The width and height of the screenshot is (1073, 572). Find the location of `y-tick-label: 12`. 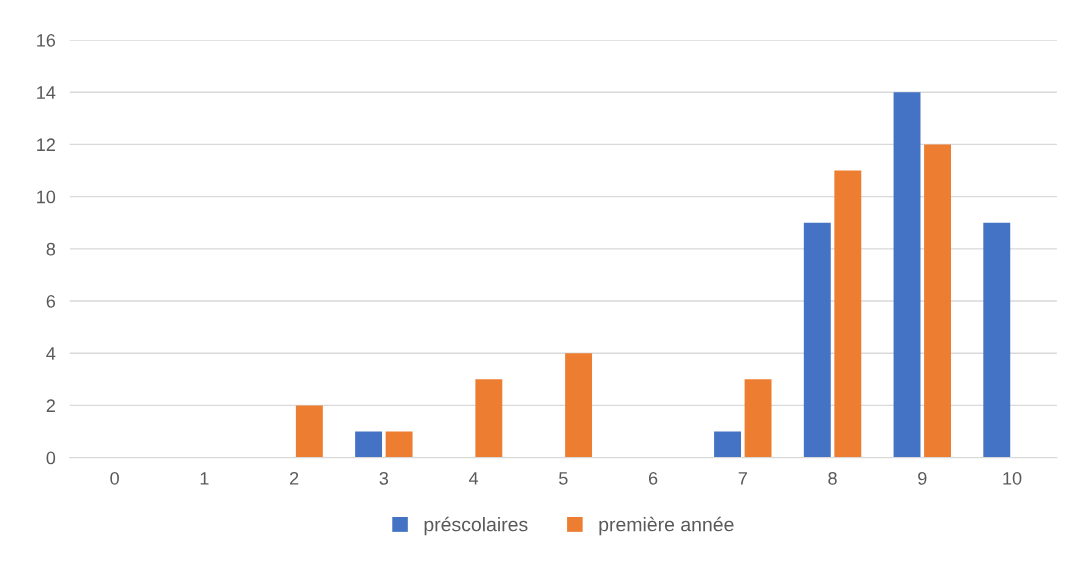

y-tick-label: 12 is located at coordinates (46, 144).